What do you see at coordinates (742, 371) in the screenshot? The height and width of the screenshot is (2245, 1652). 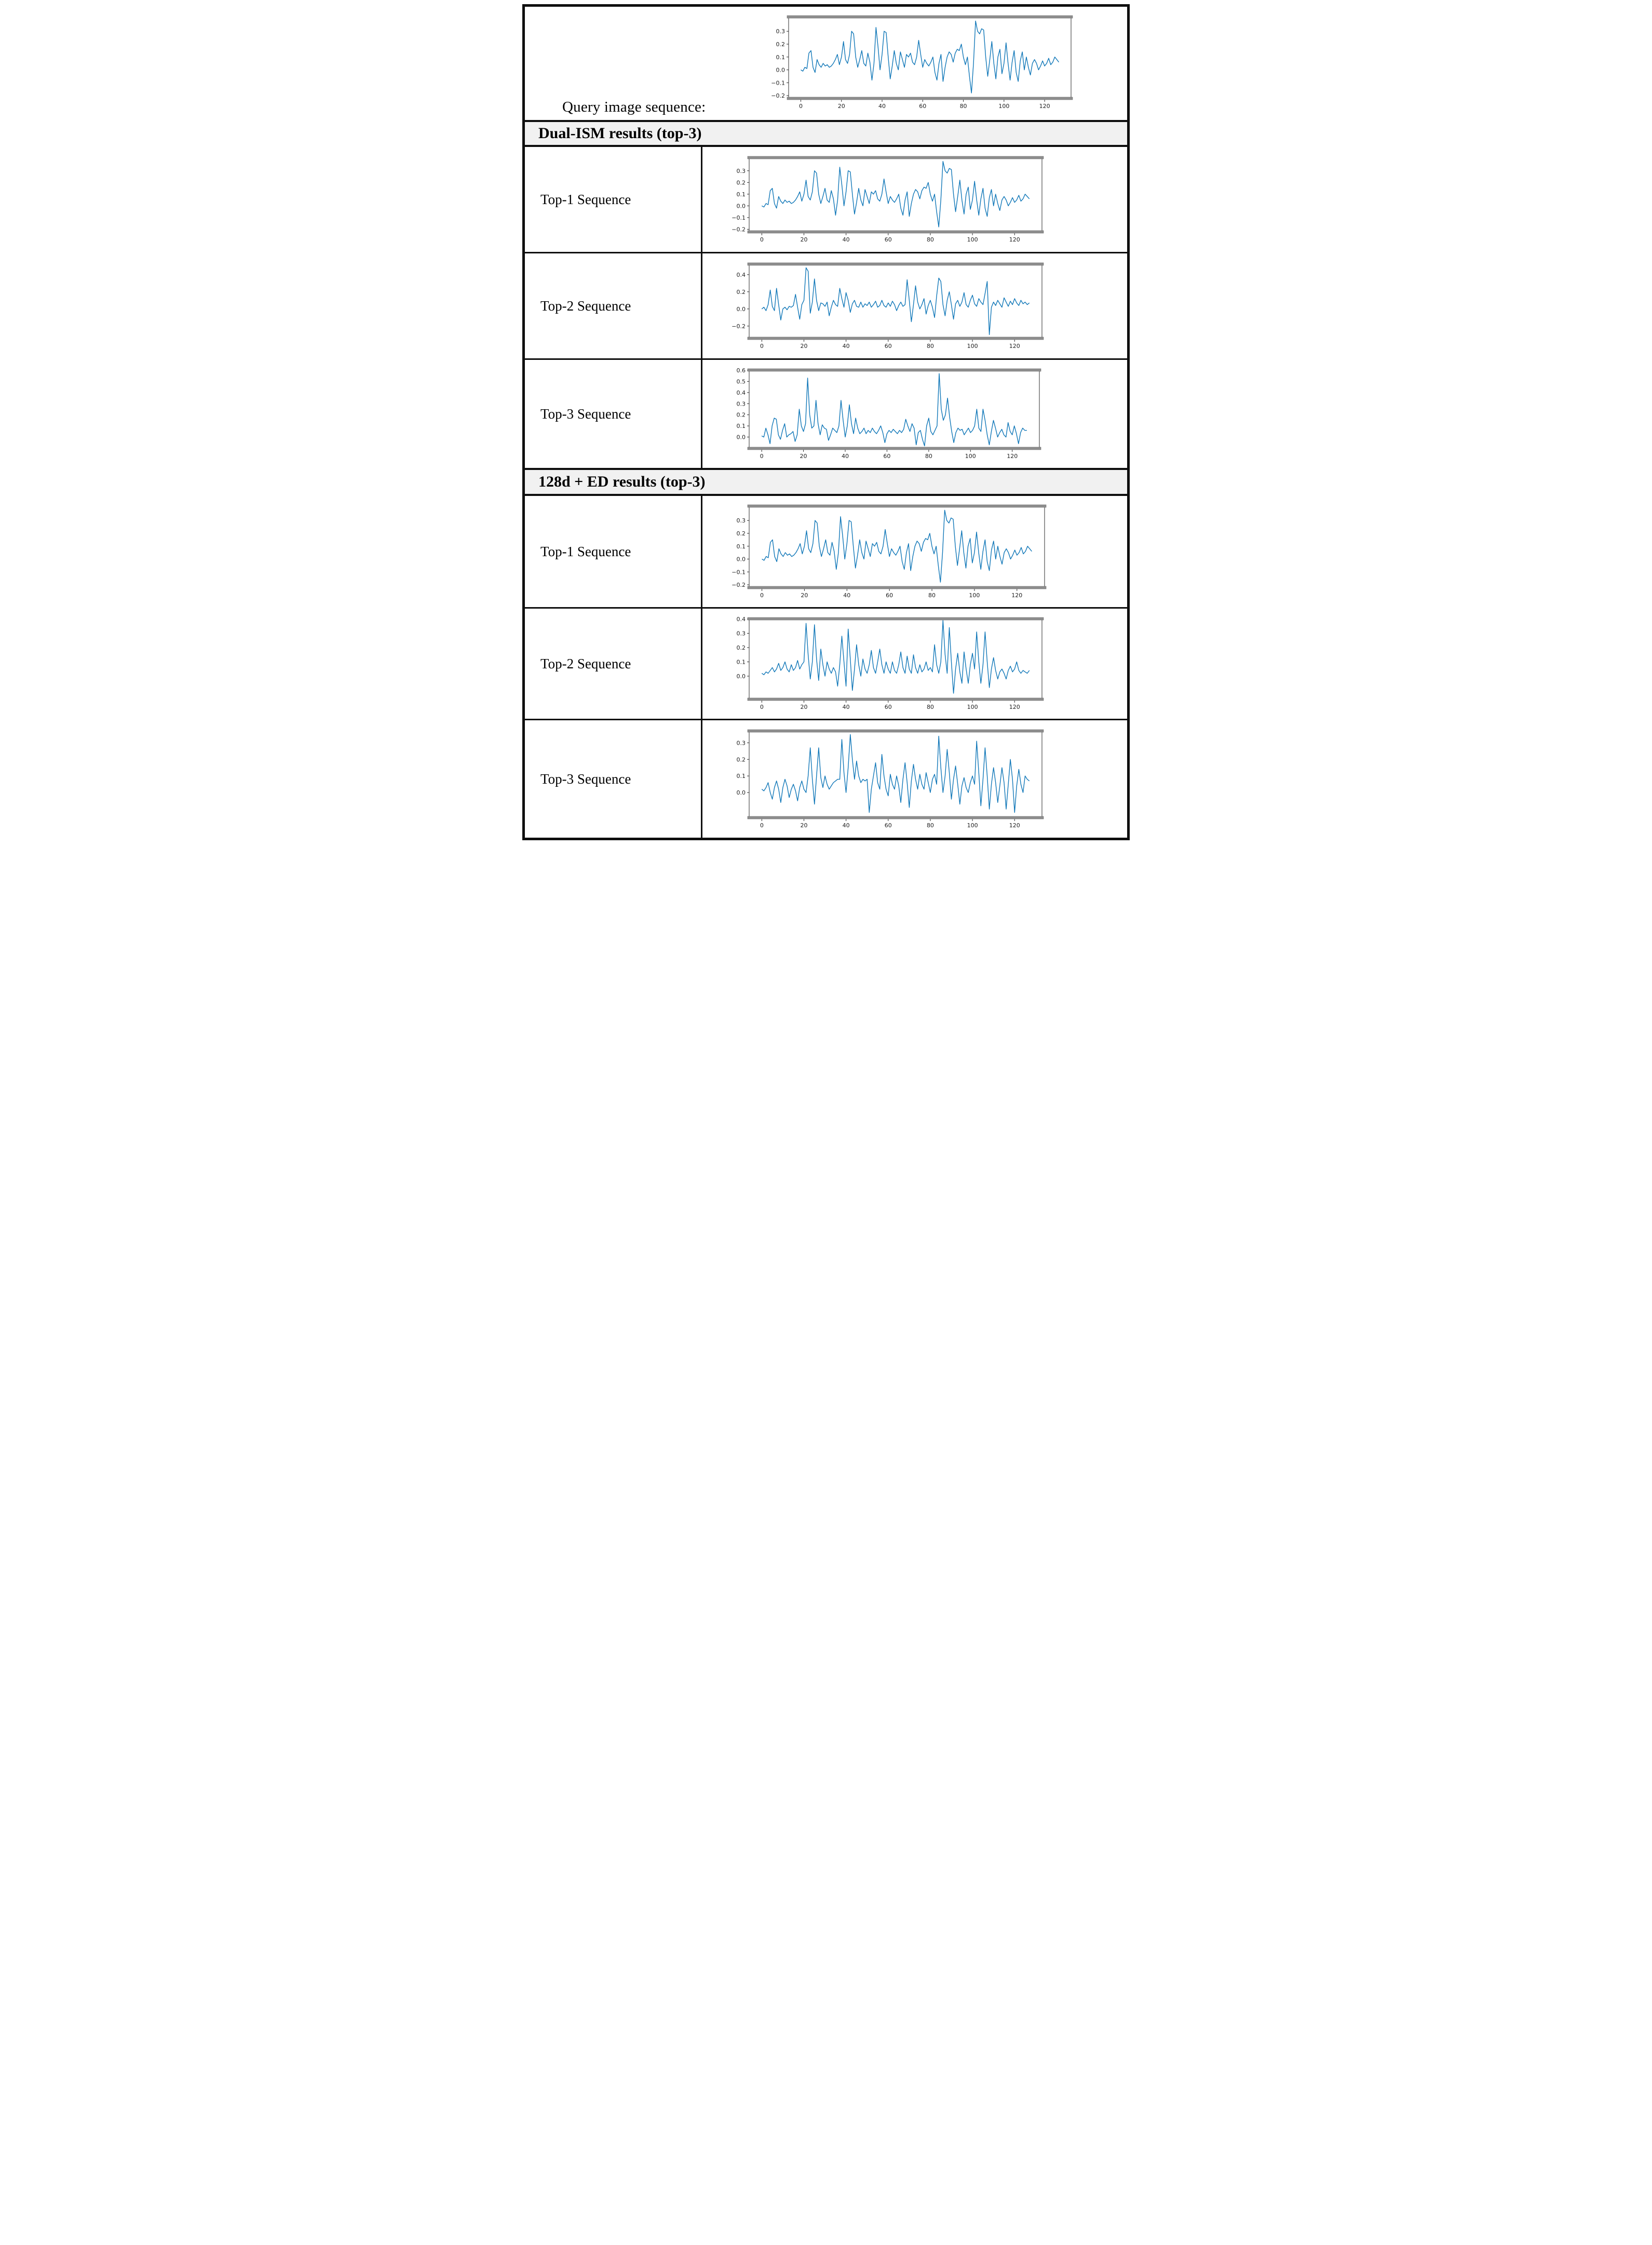 I see `svg-text: 0.6` at bounding box center [742, 371].